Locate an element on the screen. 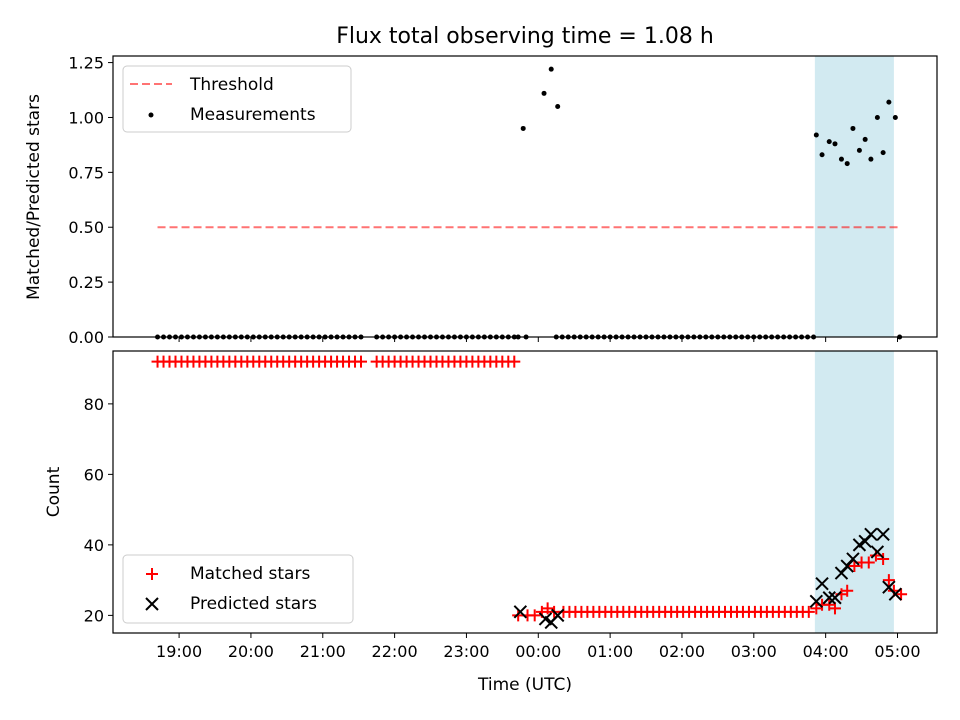 This screenshot has height=720, width=960. top-legend: Threshold Measurements is located at coordinates (237, 99).